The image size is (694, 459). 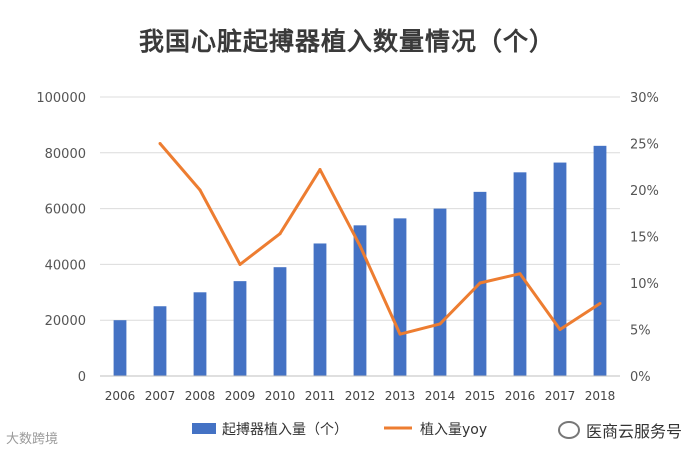 What do you see at coordinates (644, 145) in the screenshot?
I see `y-right-tick-label: 25%` at bounding box center [644, 145].